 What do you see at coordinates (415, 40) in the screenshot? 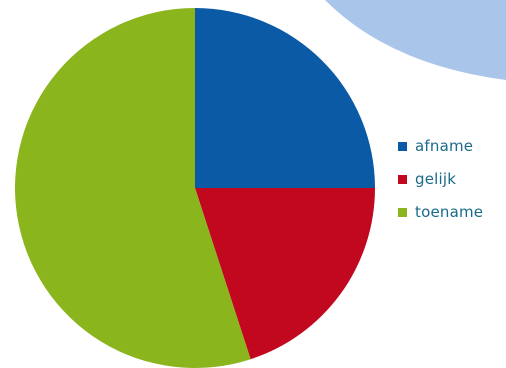
I see `decorative-corner-arc` at bounding box center [415, 40].